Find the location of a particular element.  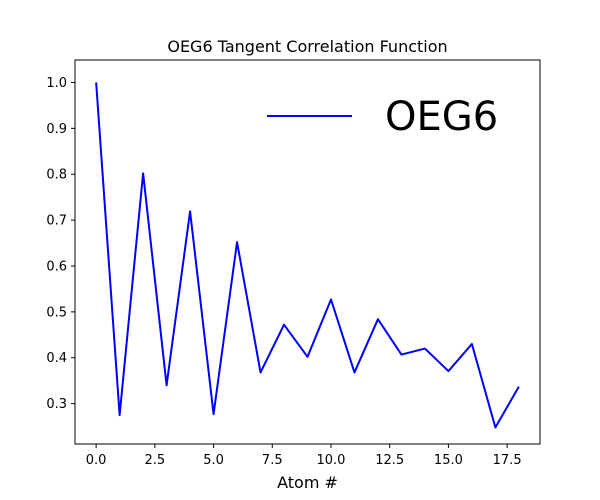

x-tick-label: 17.5 is located at coordinates (507, 460).